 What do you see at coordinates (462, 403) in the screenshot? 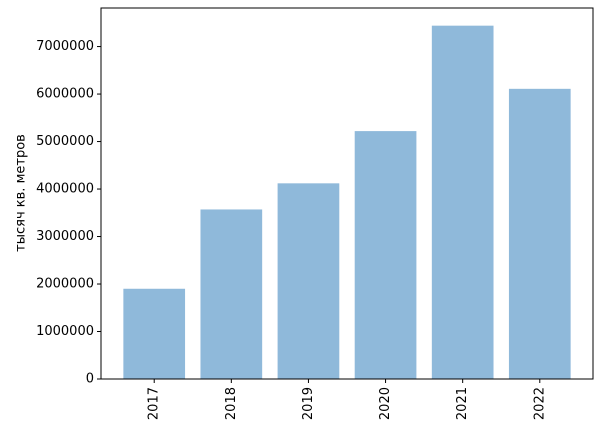
I see `x-tick-label: 2021` at bounding box center [462, 403].